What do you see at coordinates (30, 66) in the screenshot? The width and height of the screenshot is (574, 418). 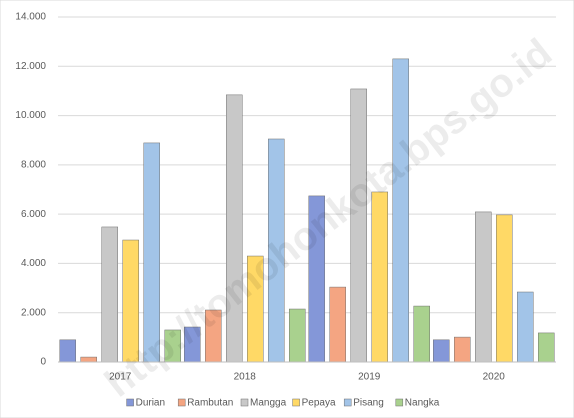 I see `y-tick-label: 12.000` at bounding box center [30, 66].